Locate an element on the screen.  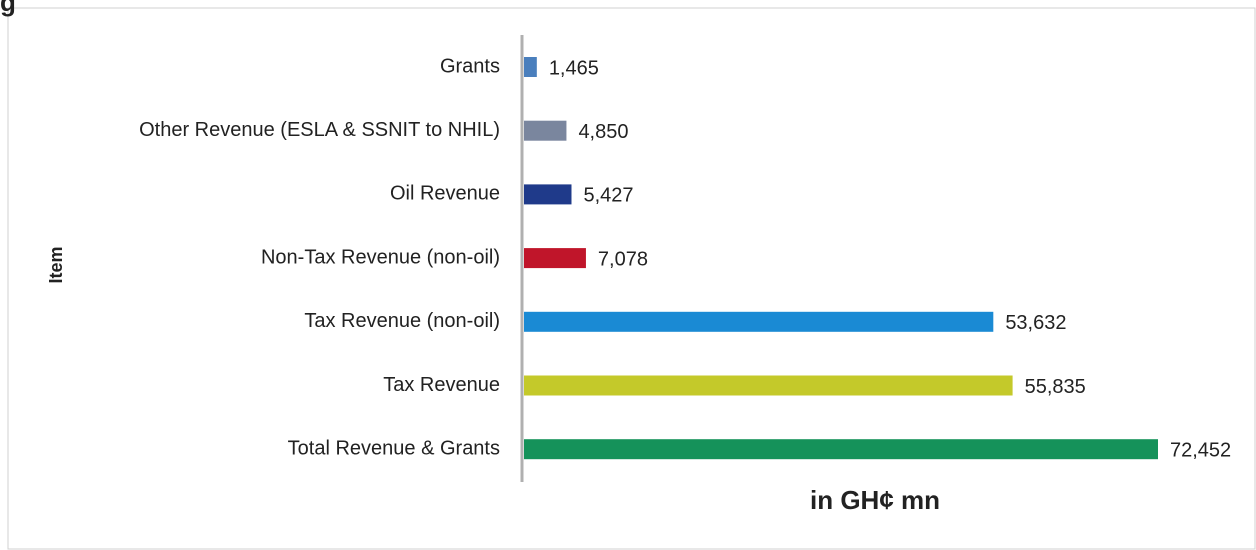
value-label: 5,427 is located at coordinates (608, 196).